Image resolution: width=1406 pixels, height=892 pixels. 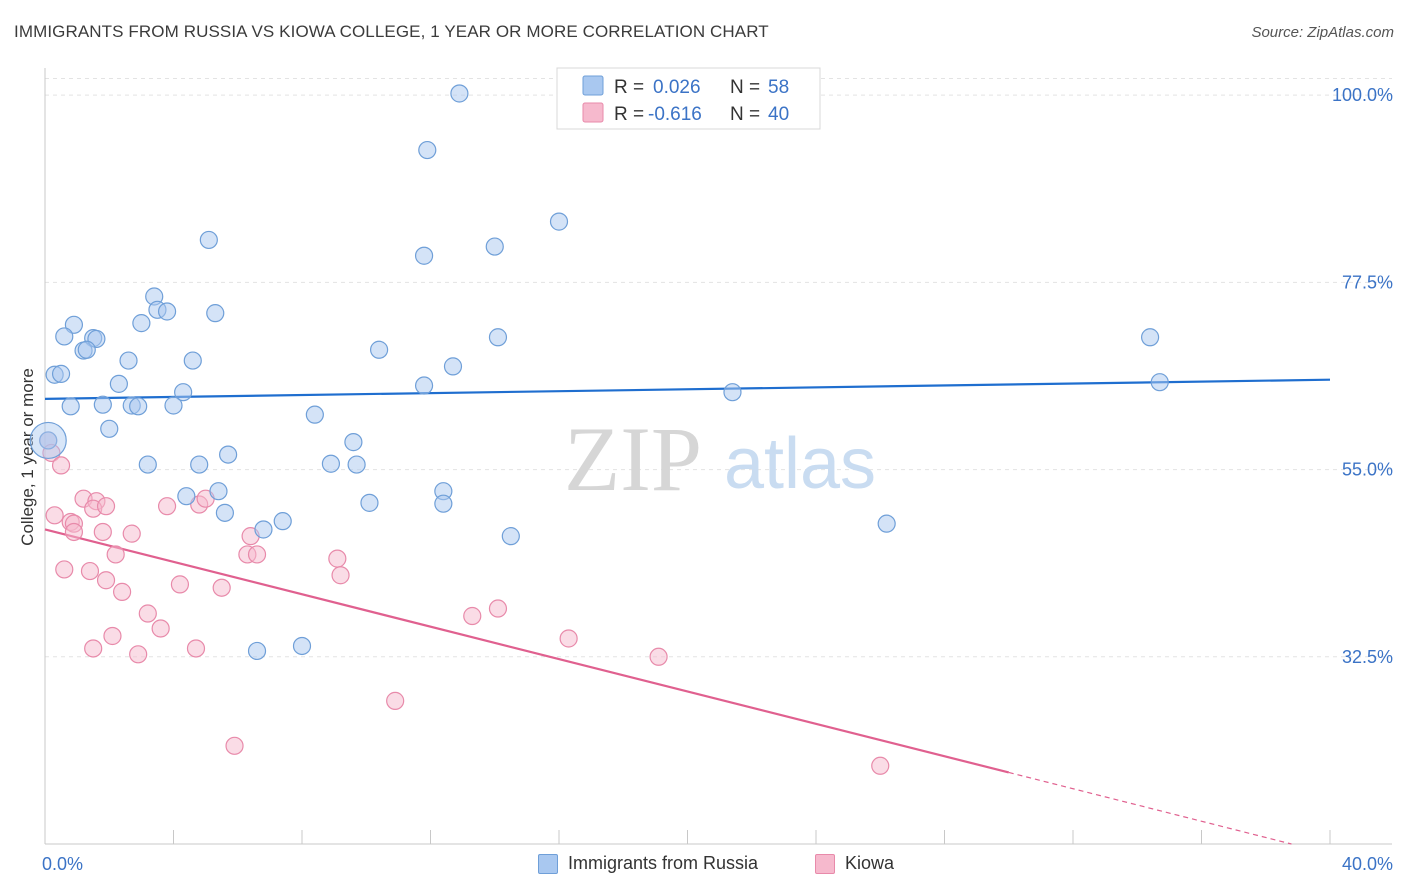 What do you see at coordinates (778, 114) in the screenshot?
I see `legend-n-value-2: 40` at bounding box center [778, 114].